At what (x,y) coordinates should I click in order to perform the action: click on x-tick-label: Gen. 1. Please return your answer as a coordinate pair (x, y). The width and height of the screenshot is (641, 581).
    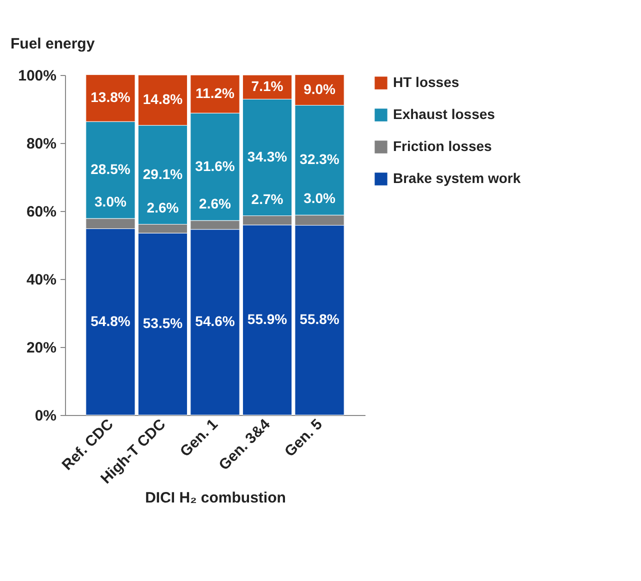
    Looking at the image, I should click on (199, 438).